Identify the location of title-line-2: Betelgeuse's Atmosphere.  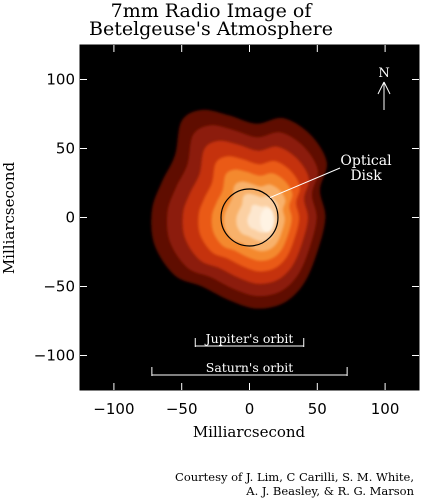
(210, 29).